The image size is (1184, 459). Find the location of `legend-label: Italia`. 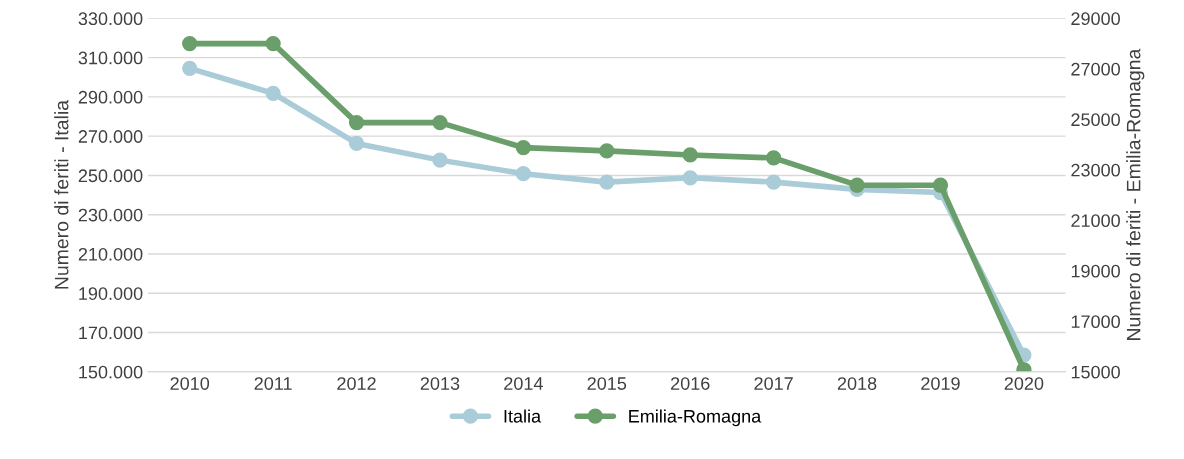

legend-label: Italia is located at coordinates (523, 416).